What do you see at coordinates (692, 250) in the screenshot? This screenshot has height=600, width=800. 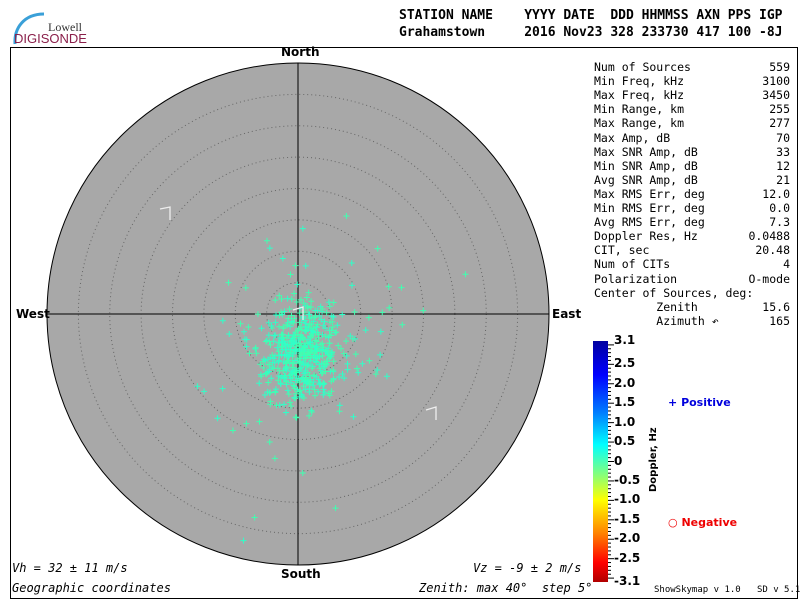 I see `stat-row: CIT, sec 20.48` at bounding box center [692, 250].